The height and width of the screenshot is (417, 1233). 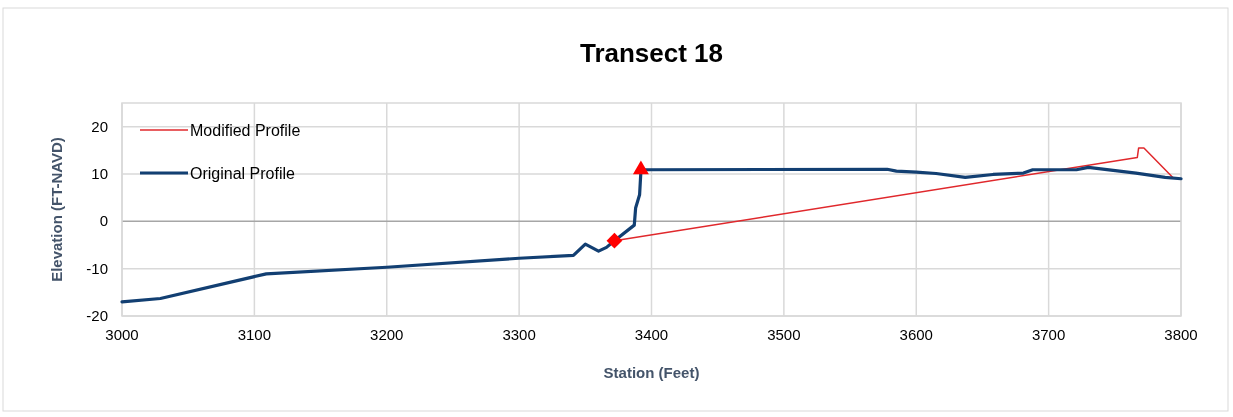 What do you see at coordinates (243, 173) in the screenshot?
I see `legend-label: Original Profile` at bounding box center [243, 173].